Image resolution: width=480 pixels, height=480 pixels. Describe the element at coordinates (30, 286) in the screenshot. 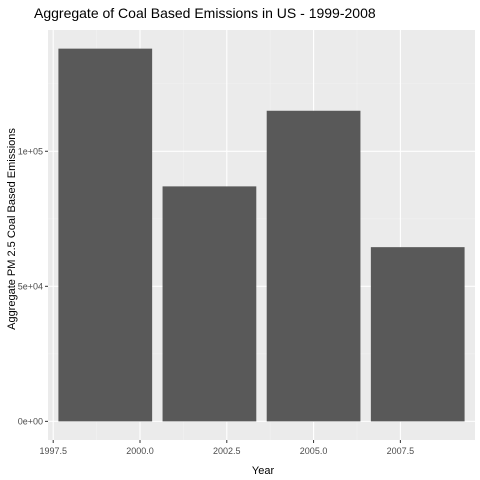

I see `y-tick-label: 5e+04` at that location.